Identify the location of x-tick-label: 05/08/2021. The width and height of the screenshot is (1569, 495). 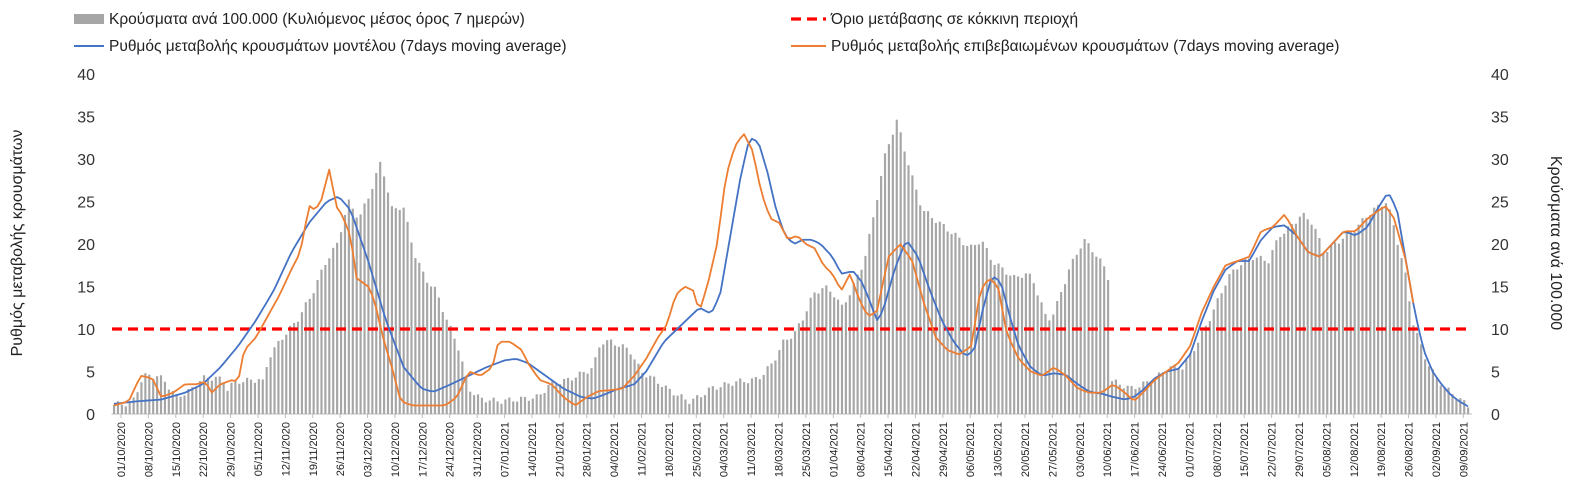
(1327, 449).